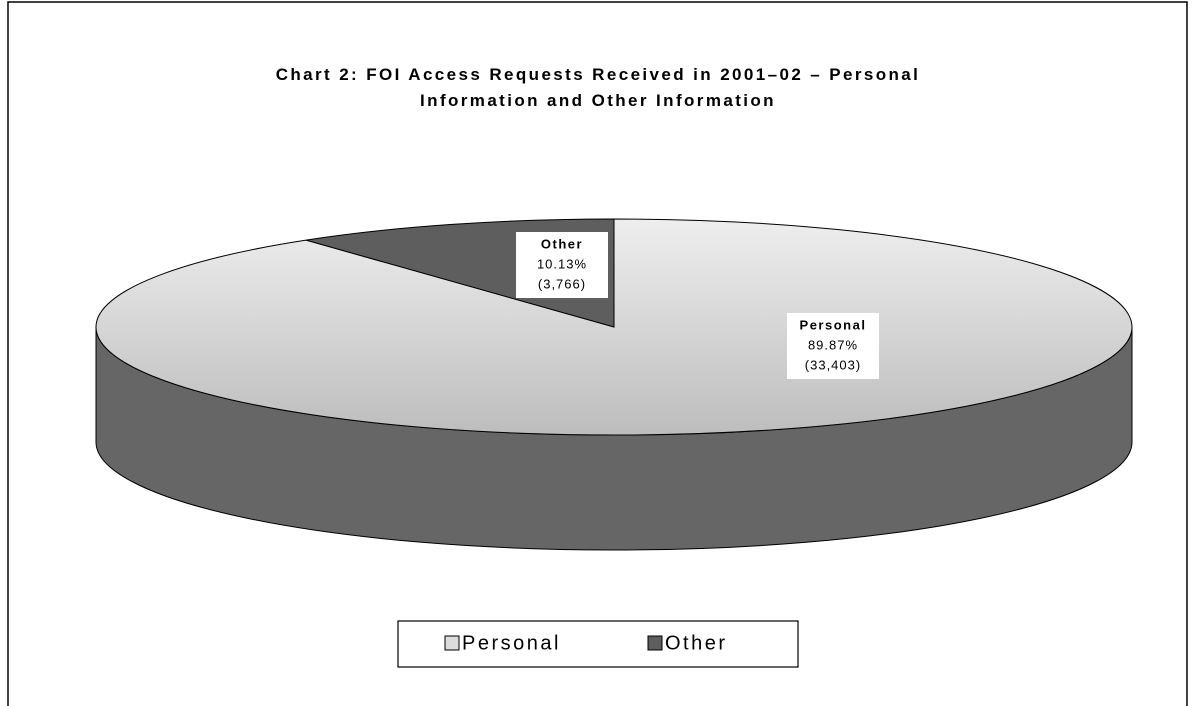  What do you see at coordinates (833, 324) in the screenshot?
I see `data-label-name: Personal` at bounding box center [833, 324].